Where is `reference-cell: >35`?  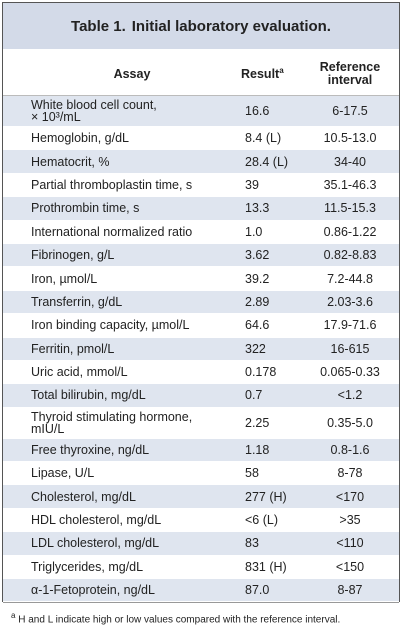 reference-cell: >35 is located at coordinates (350, 520).